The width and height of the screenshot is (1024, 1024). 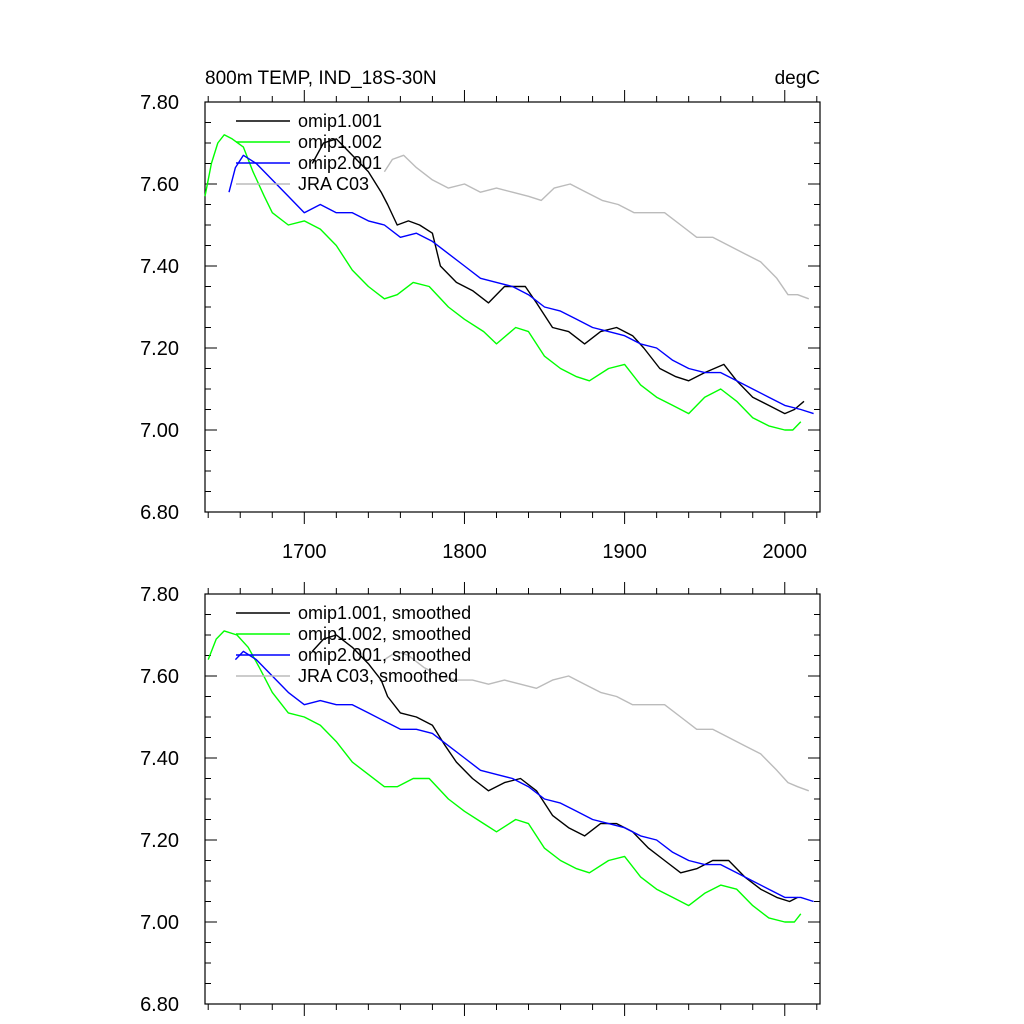 What do you see at coordinates (340, 163) in the screenshot?
I see `legend-label: omip2.001` at bounding box center [340, 163].